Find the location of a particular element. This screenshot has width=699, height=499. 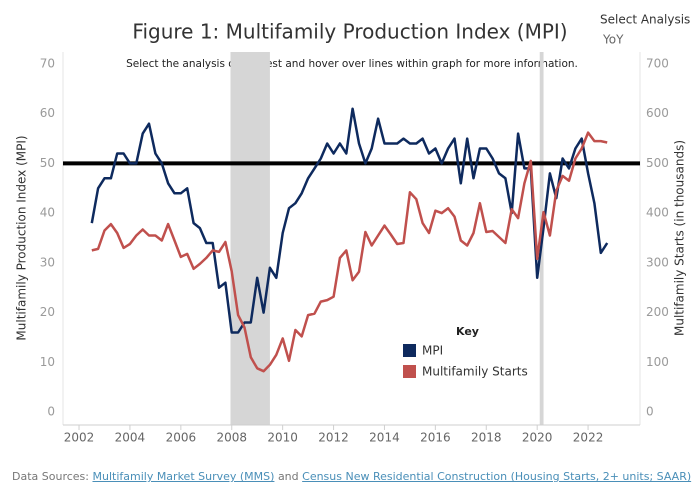

x-tick-label: 2022 is located at coordinates (588, 438).